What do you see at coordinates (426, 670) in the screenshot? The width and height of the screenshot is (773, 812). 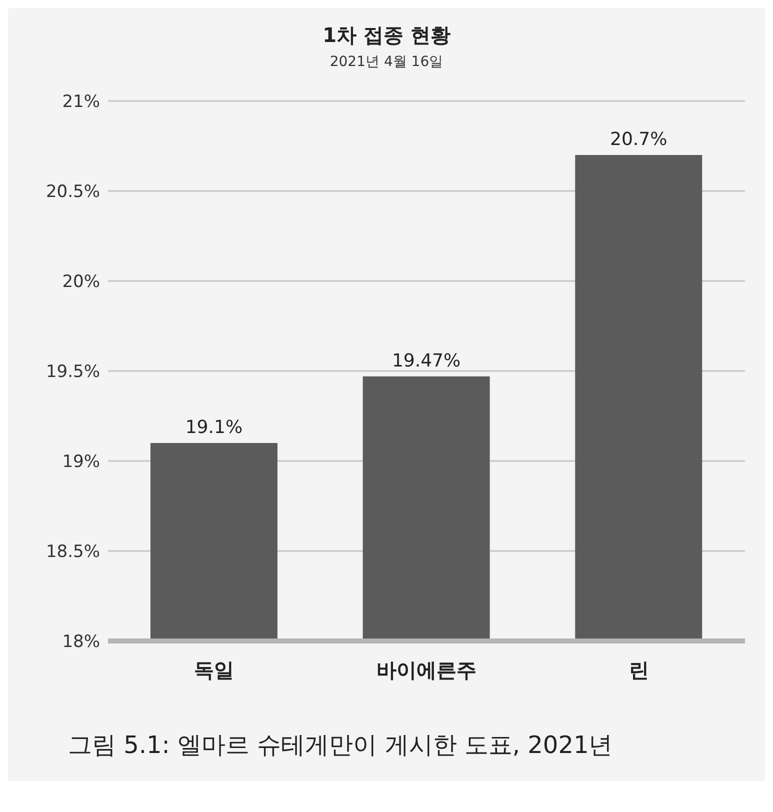 I see `x-tick-label: 바이에른주` at bounding box center [426, 670].